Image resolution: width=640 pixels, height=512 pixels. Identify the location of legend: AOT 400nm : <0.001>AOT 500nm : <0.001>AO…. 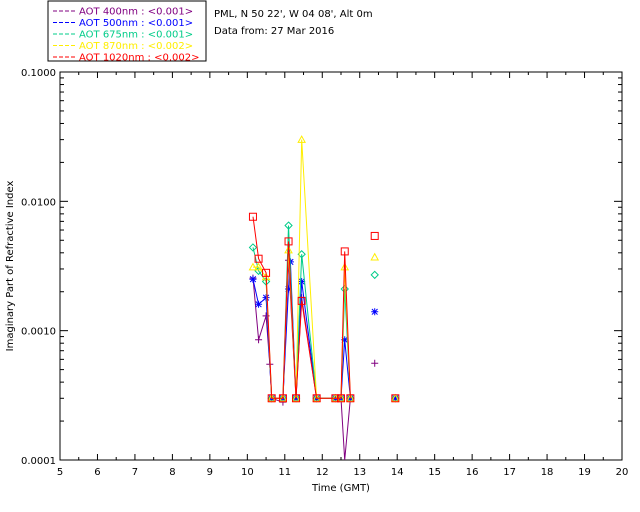
(127, 32).